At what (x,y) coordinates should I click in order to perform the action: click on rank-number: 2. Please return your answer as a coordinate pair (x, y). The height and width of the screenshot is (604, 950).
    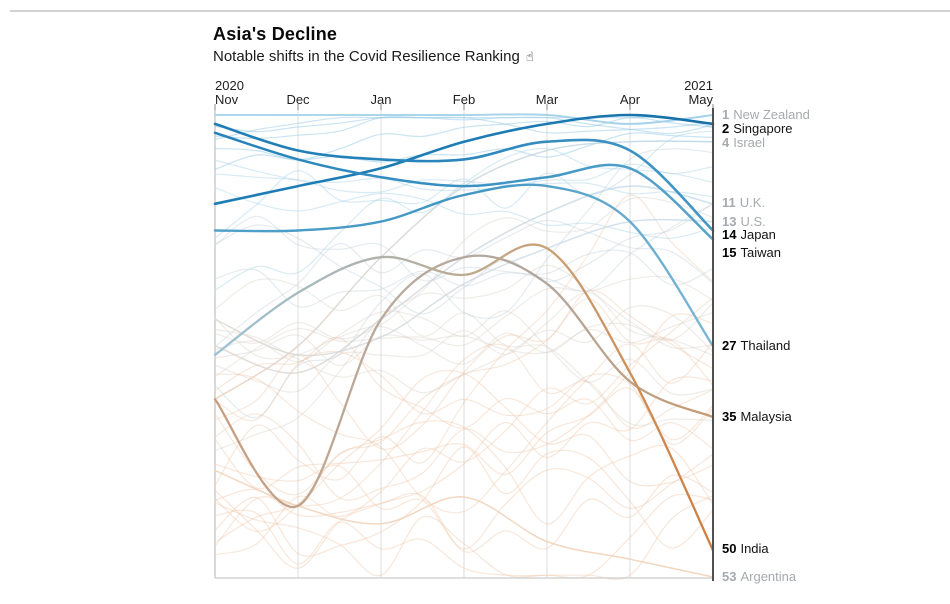
    Looking at the image, I should click on (726, 128).